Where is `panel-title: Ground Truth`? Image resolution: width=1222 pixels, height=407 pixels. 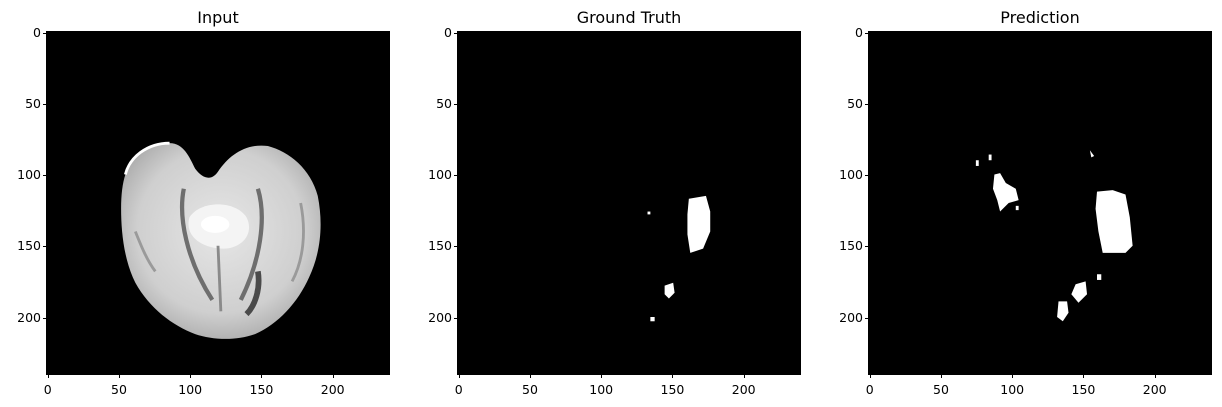
panel-title: Ground Truth is located at coordinates (629, 17).